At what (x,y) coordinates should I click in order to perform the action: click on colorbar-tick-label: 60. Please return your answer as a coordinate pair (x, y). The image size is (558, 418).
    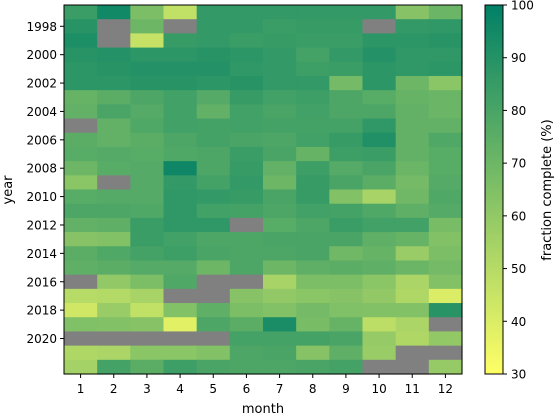
    Looking at the image, I should click on (518, 216).